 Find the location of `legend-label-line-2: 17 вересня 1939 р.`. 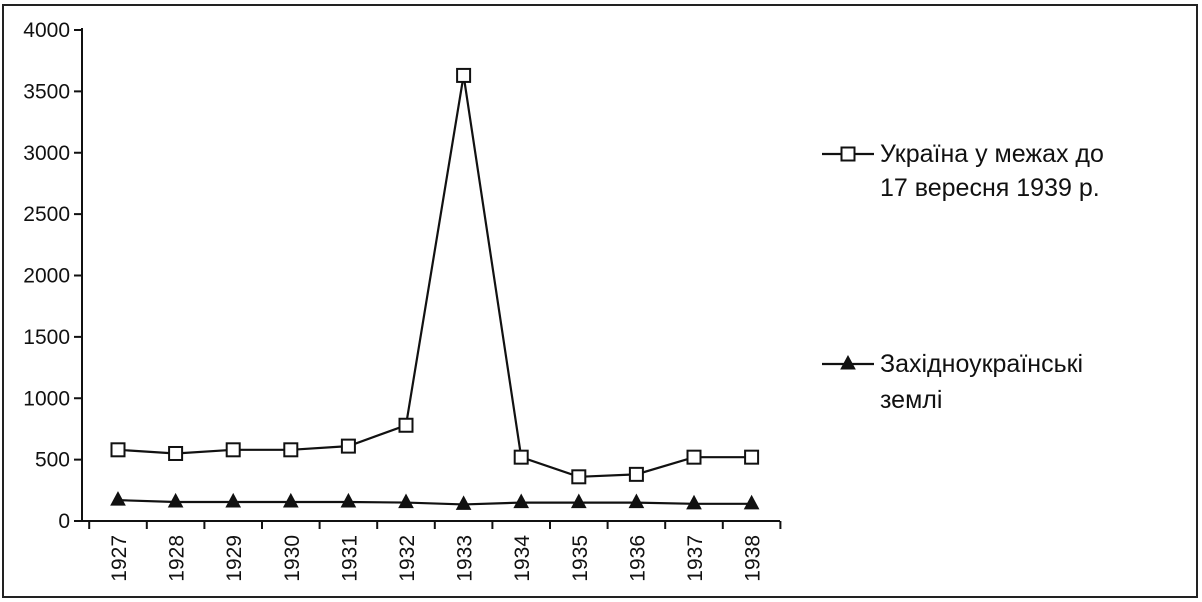

legend-label-line-2: 17 вересня 1939 р. is located at coordinates (990, 188).